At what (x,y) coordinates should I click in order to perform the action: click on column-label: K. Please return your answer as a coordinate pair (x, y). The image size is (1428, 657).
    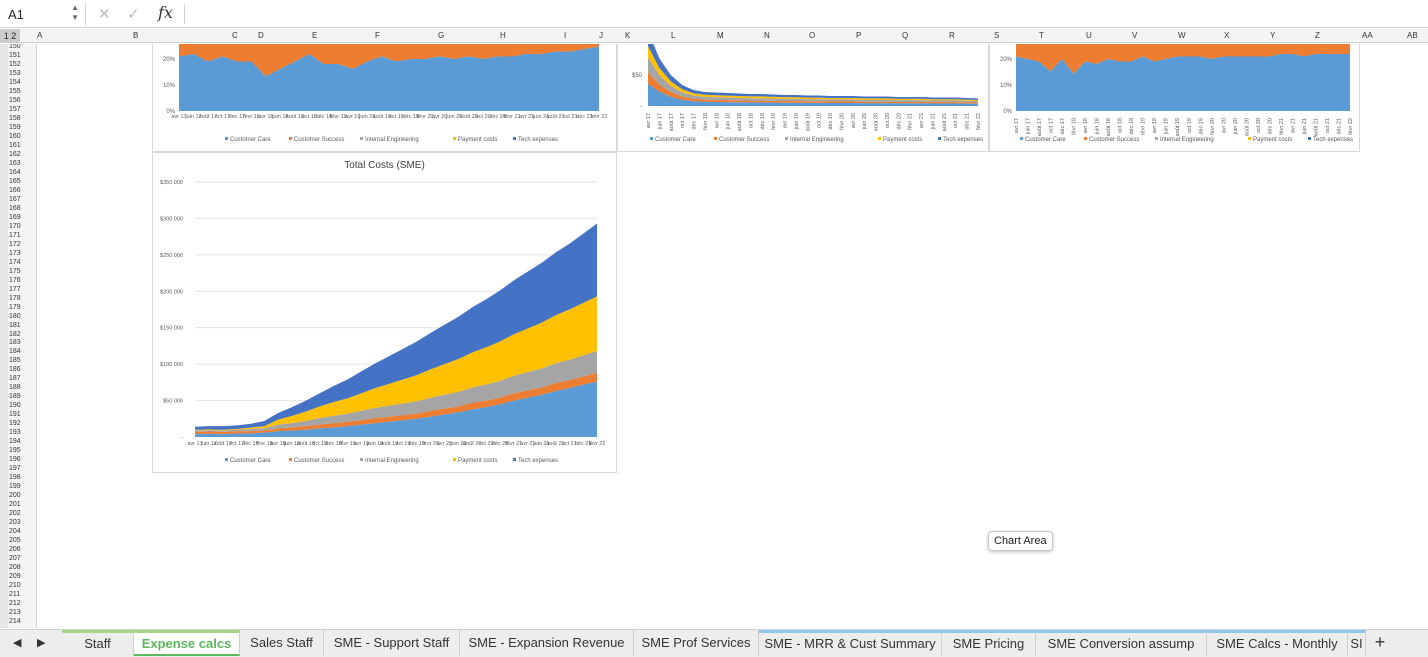
    Looking at the image, I should click on (628, 35).